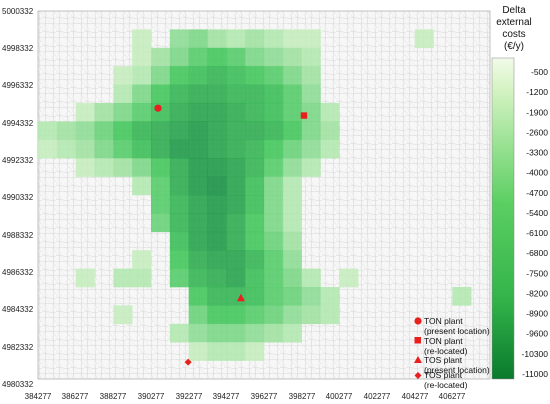 The height and width of the screenshot is (404, 550). I want to click on colorbar-label: -500, so click(539, 72).